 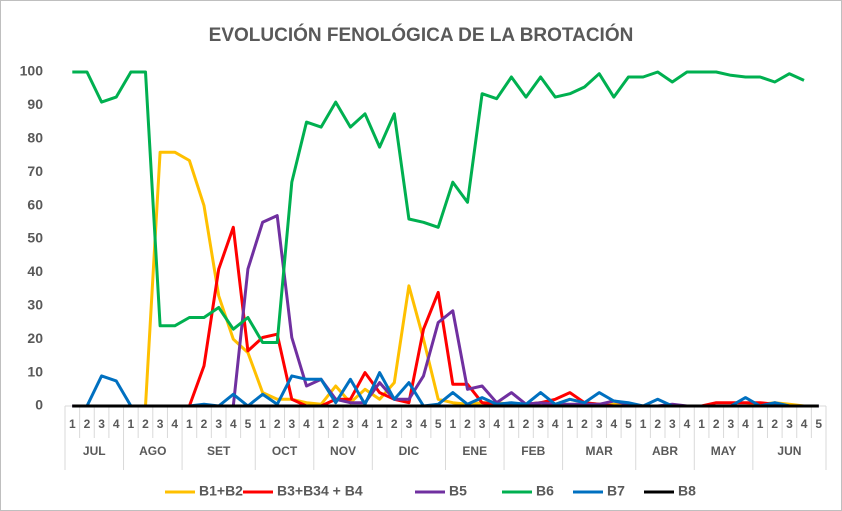 I want to click on y-tick-label: 0, so click(x=39, y=405).